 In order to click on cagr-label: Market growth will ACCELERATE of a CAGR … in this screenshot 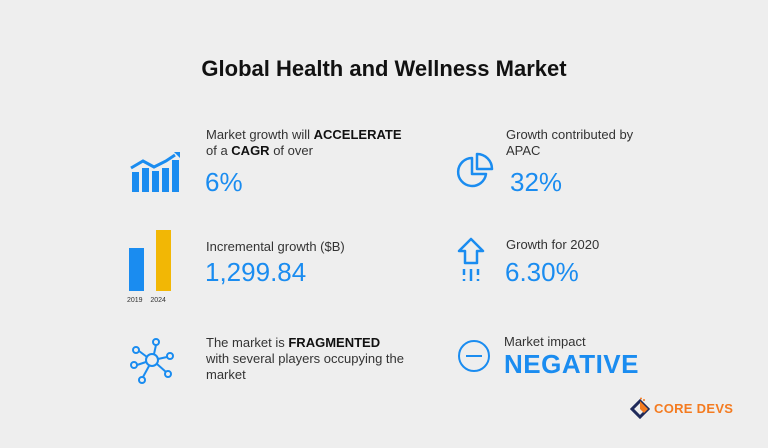, I will do `click(304, 142)`.